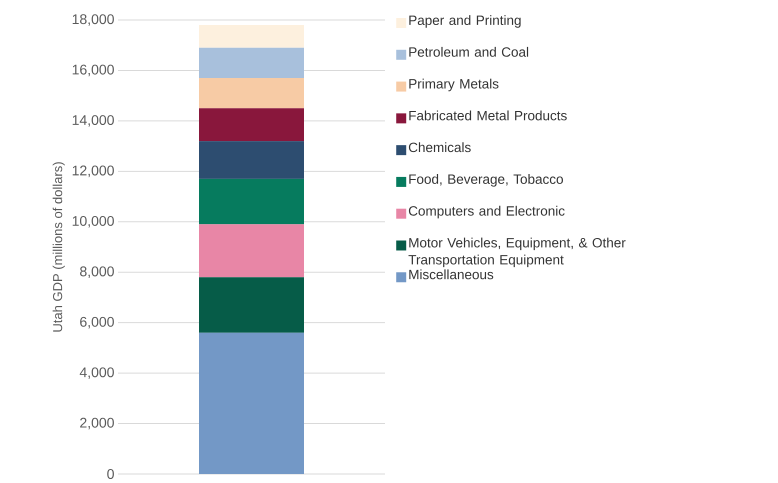 The width and height of the screenshot is (778, 483). Describe the element at coordinates (93, 70) in the screenshot. I see `y-tick-label: 16,000` at that location.